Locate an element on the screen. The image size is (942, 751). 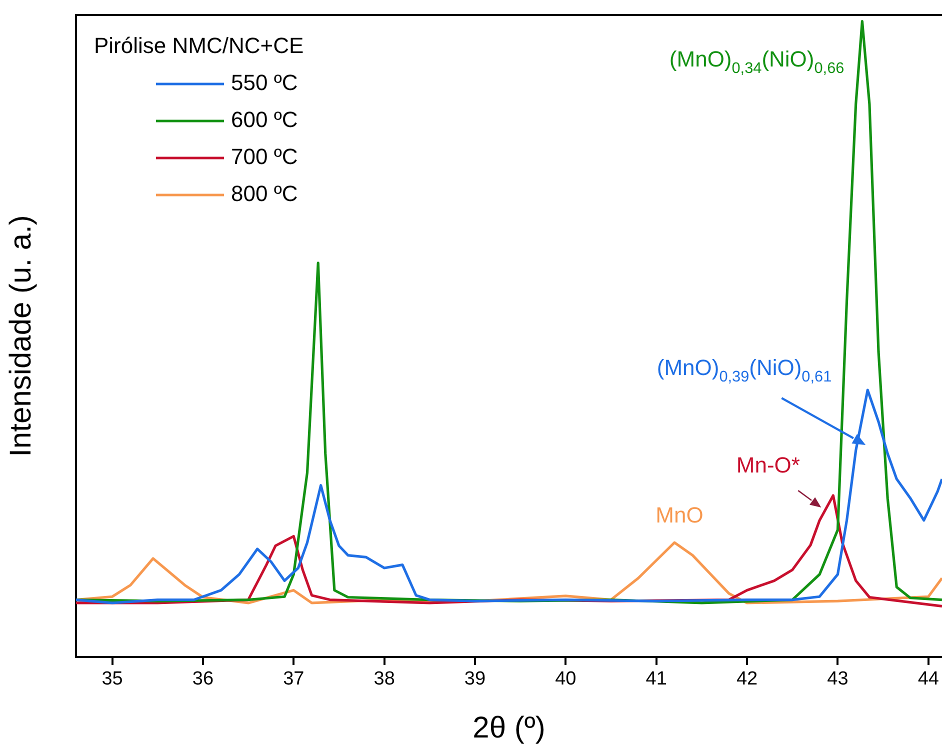
legend-label: 550 ºC is located at coordinates (264, 83).